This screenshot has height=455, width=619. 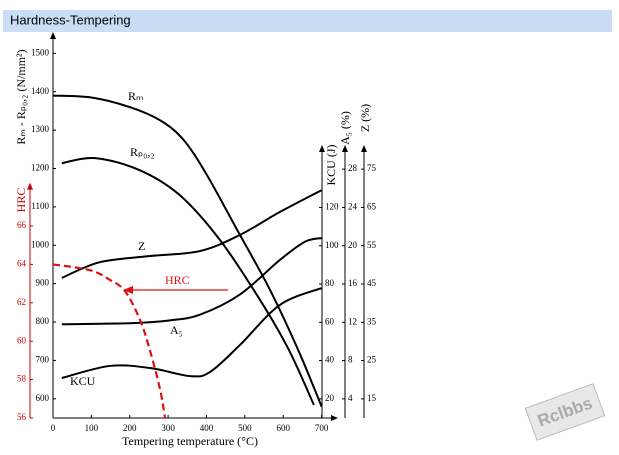 I want to click on hrc-tick-label: 56, so click(x=22, y=417).